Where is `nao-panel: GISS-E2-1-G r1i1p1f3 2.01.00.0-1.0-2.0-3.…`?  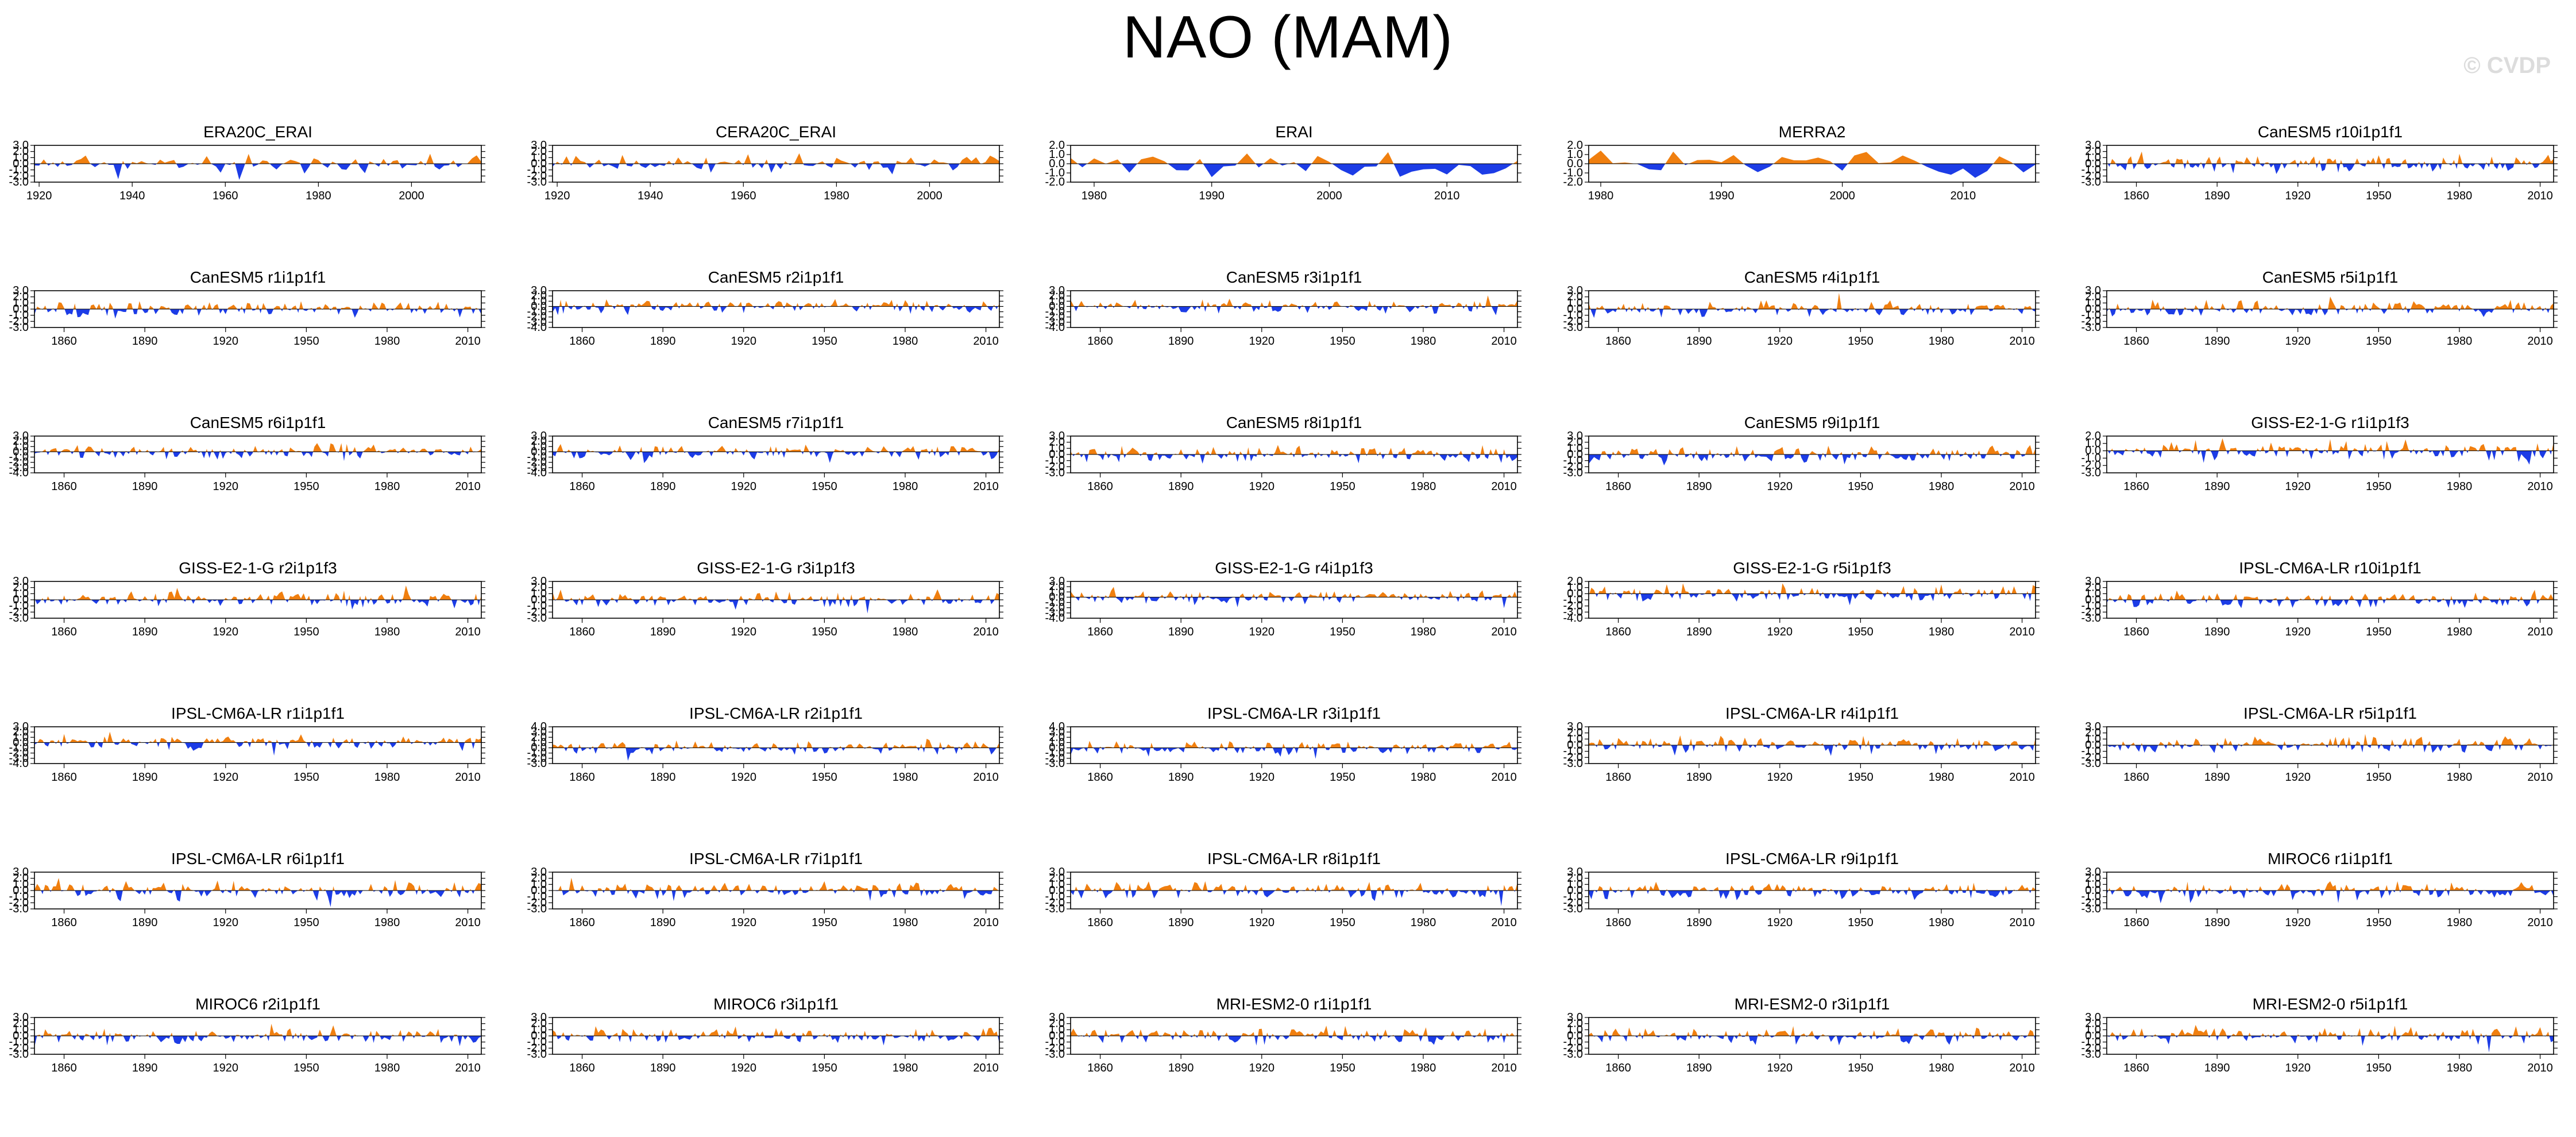 nao-panel: GISS-E2-1-G r1i1p1f3 2.01.00.0-1.0-2.0-3.… is located at coordinates (2319, 454).